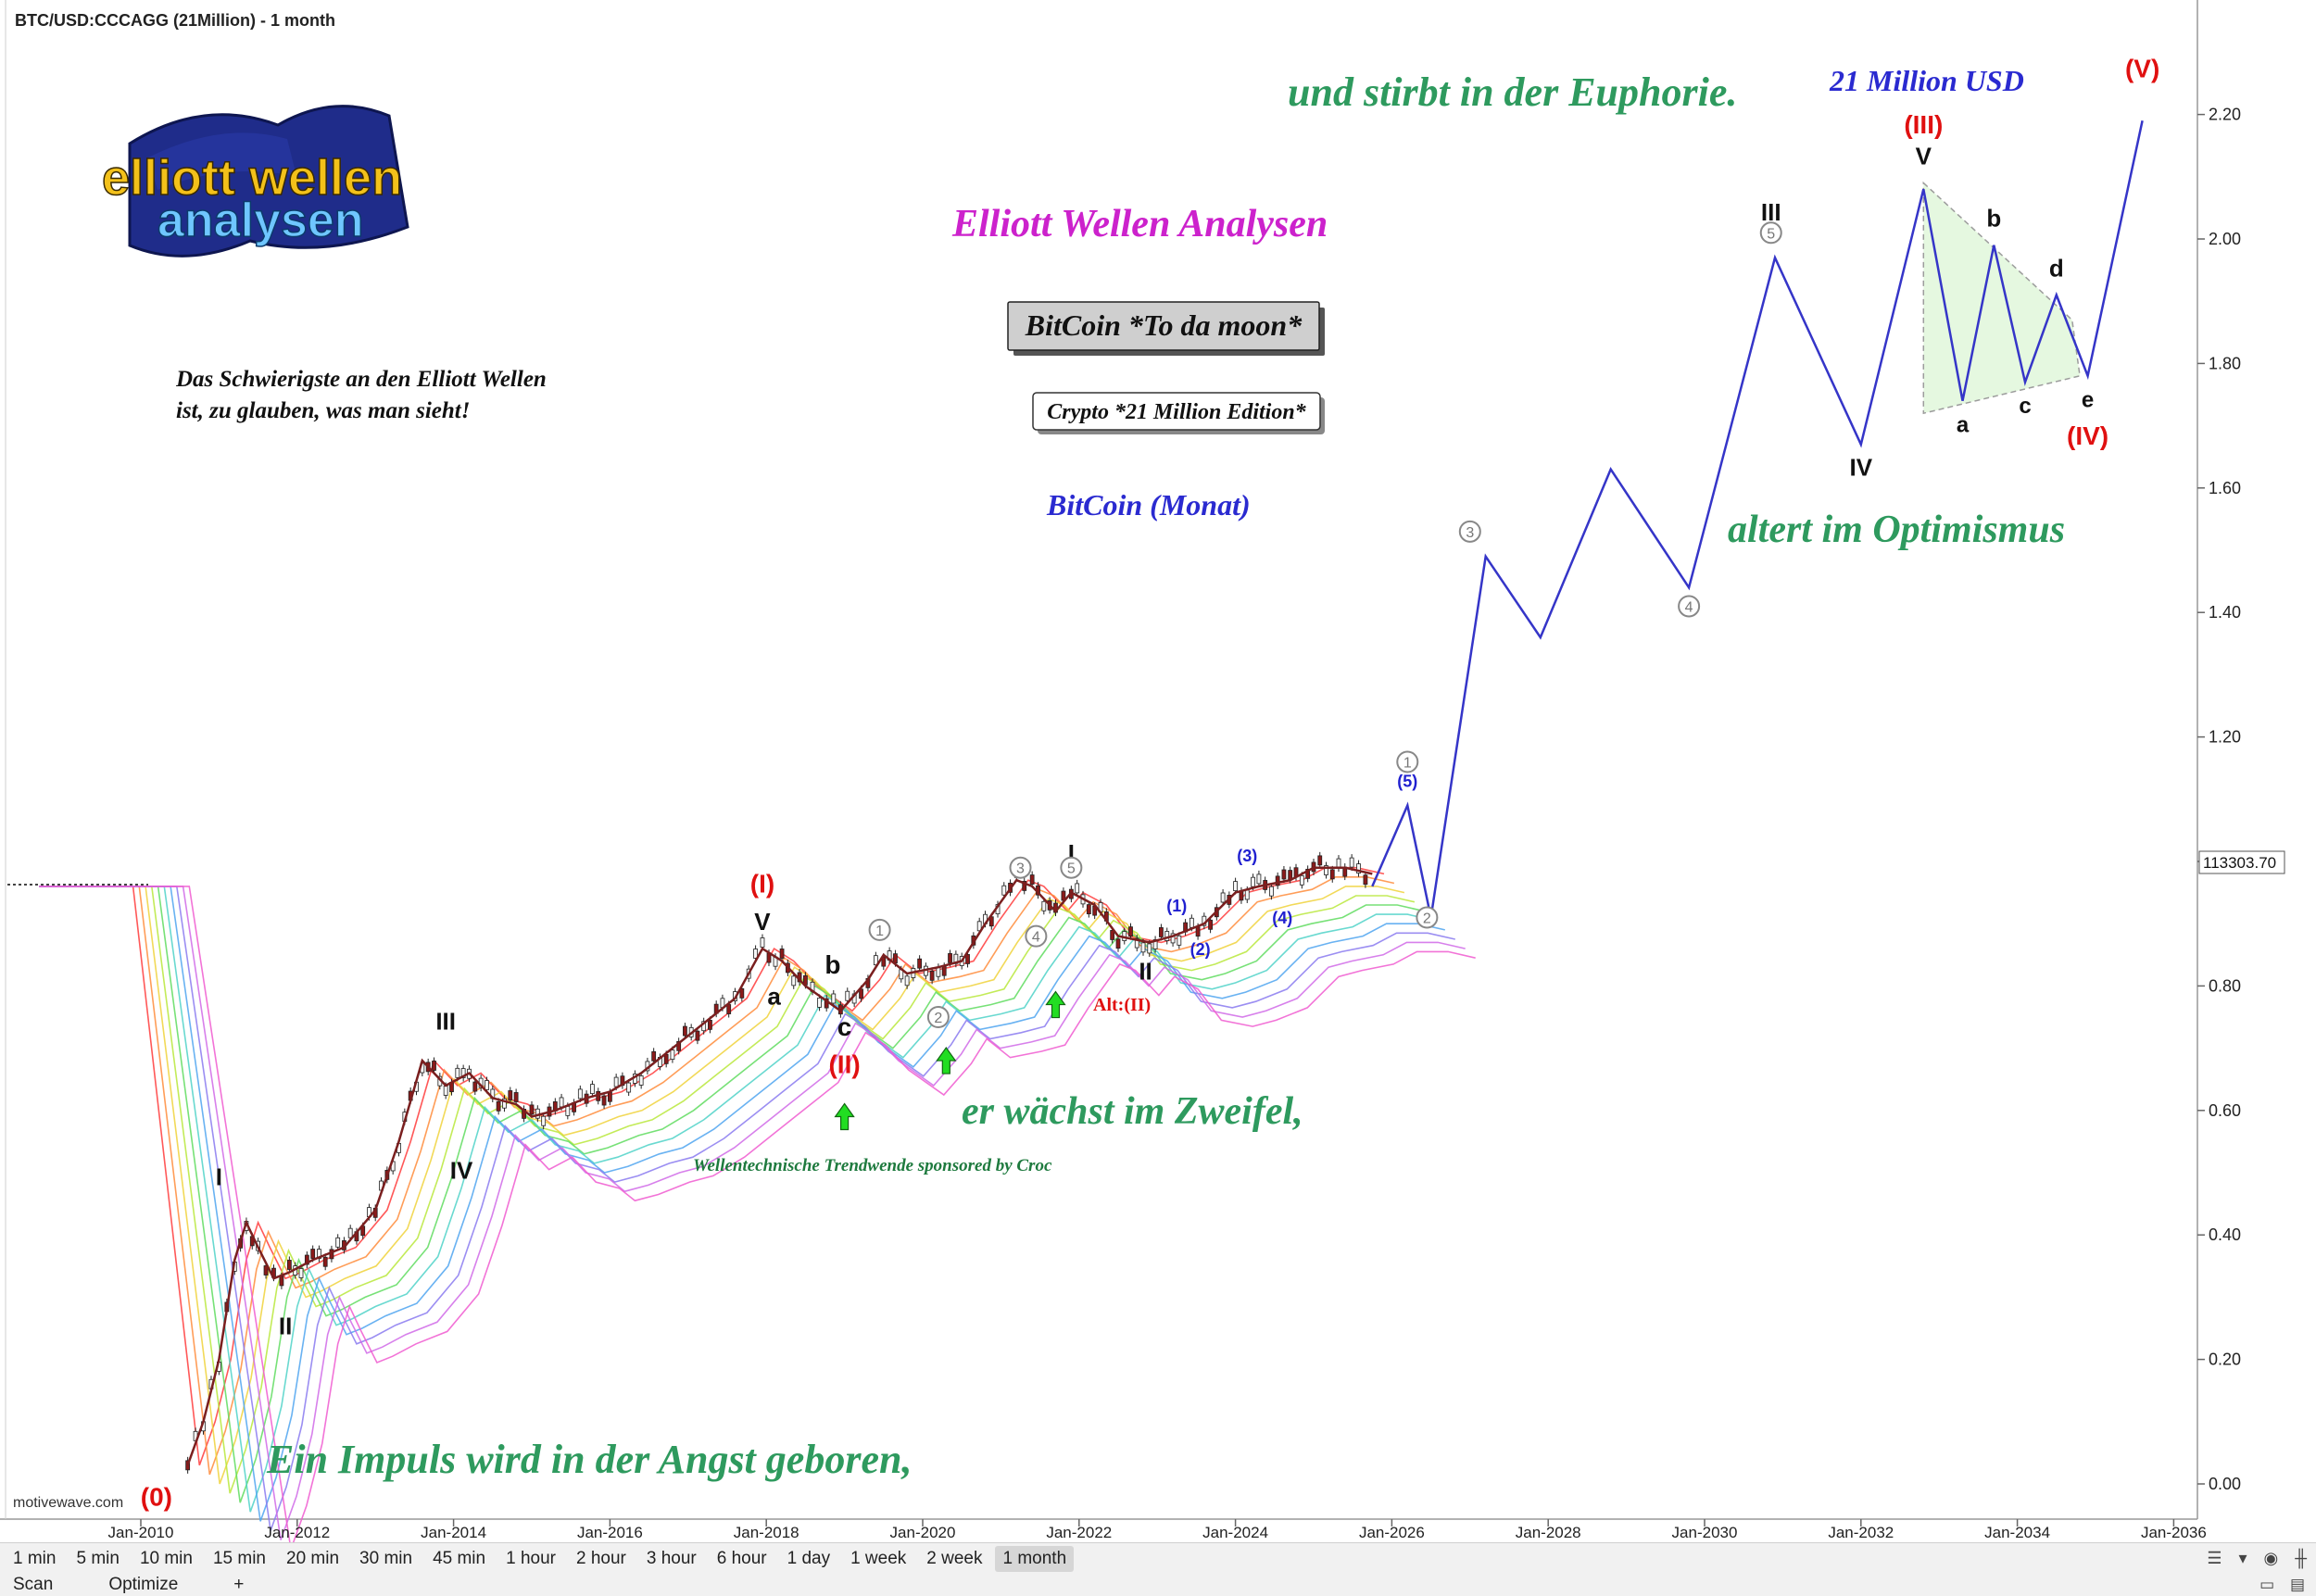 The image size is (2316, 1596). I want to click on wave-label: (0), so click(156, 1497).